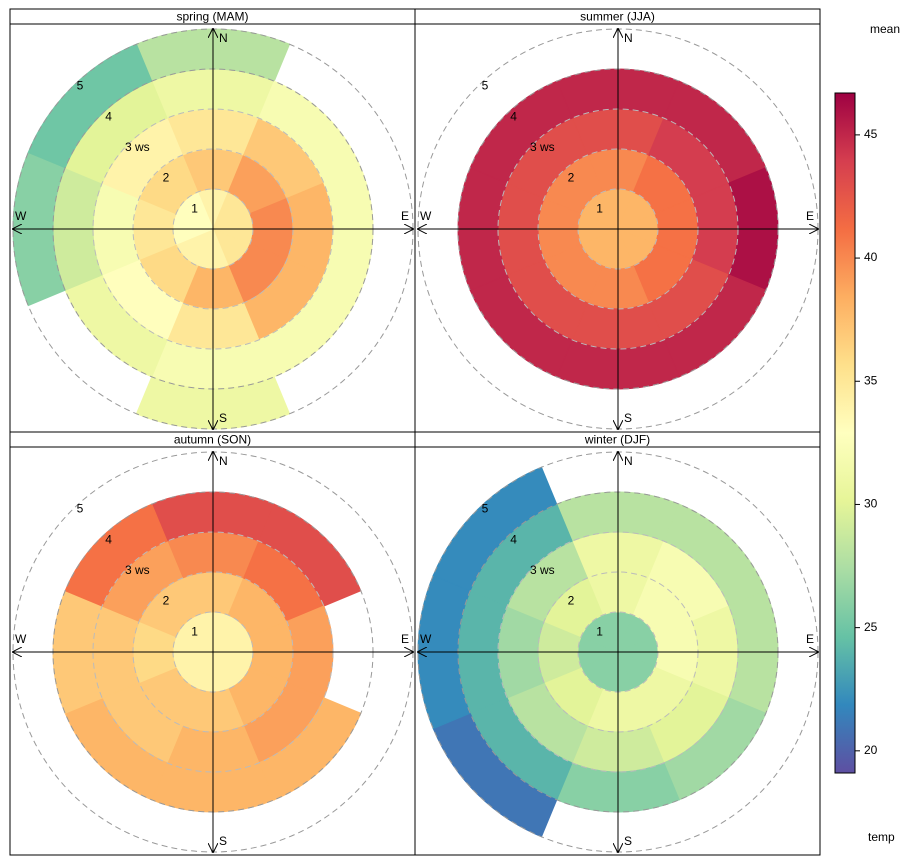  What do you see at coordinates (212, 440) in the screenshot?
I see `panel-title: autumn (SON)` at bounding box center [212, 440].